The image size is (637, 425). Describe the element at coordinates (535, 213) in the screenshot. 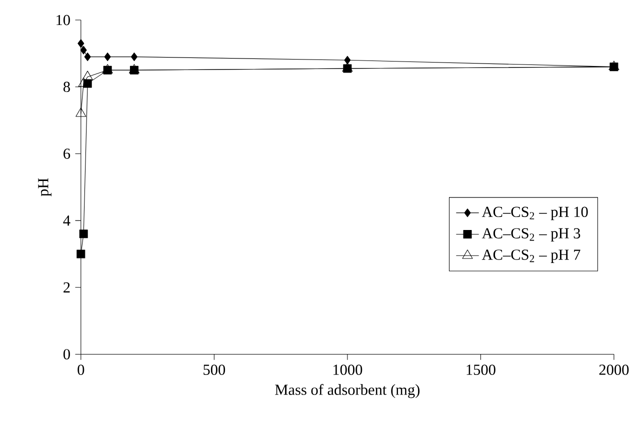

I see `legend-label: AC–CS$_{2}$ – pH 10` at that location.